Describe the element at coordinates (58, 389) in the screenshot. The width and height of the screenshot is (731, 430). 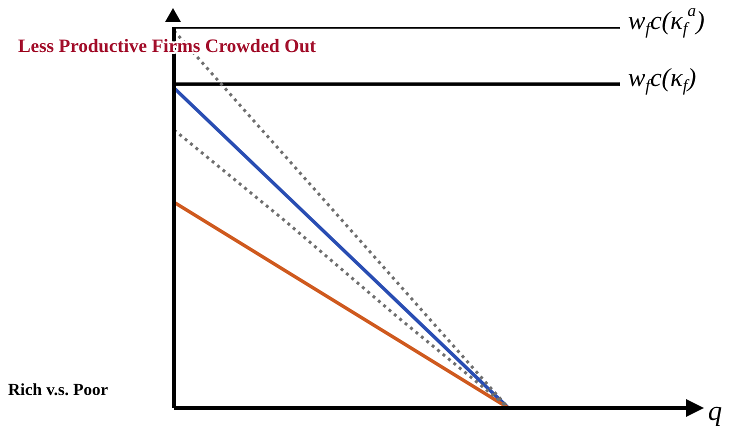
I see `text: Rich v.s. Poor` at that location.